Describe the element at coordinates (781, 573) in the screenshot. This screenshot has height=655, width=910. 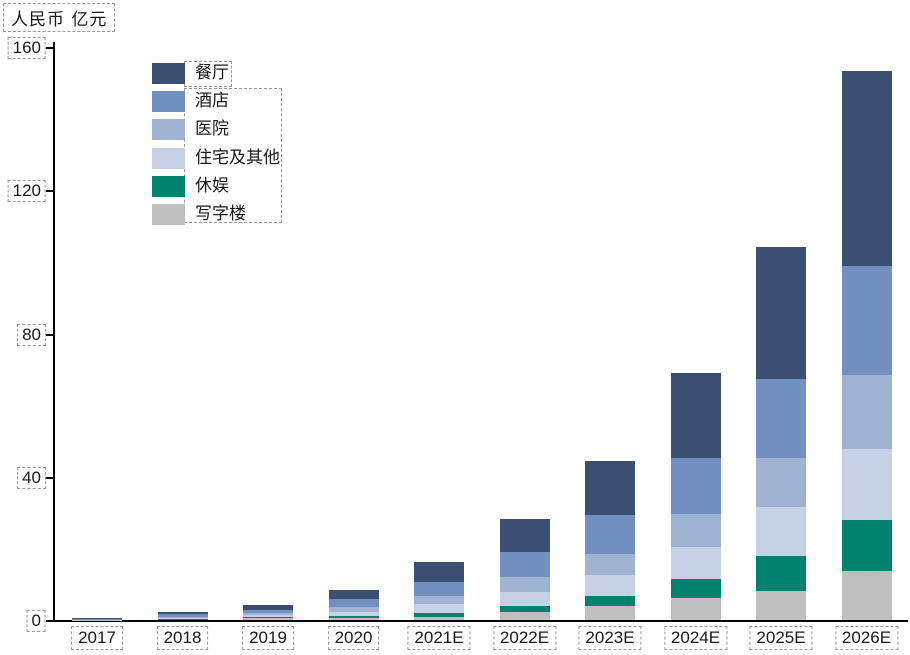
I see `bar-segment-2025E-休娱` at that location.